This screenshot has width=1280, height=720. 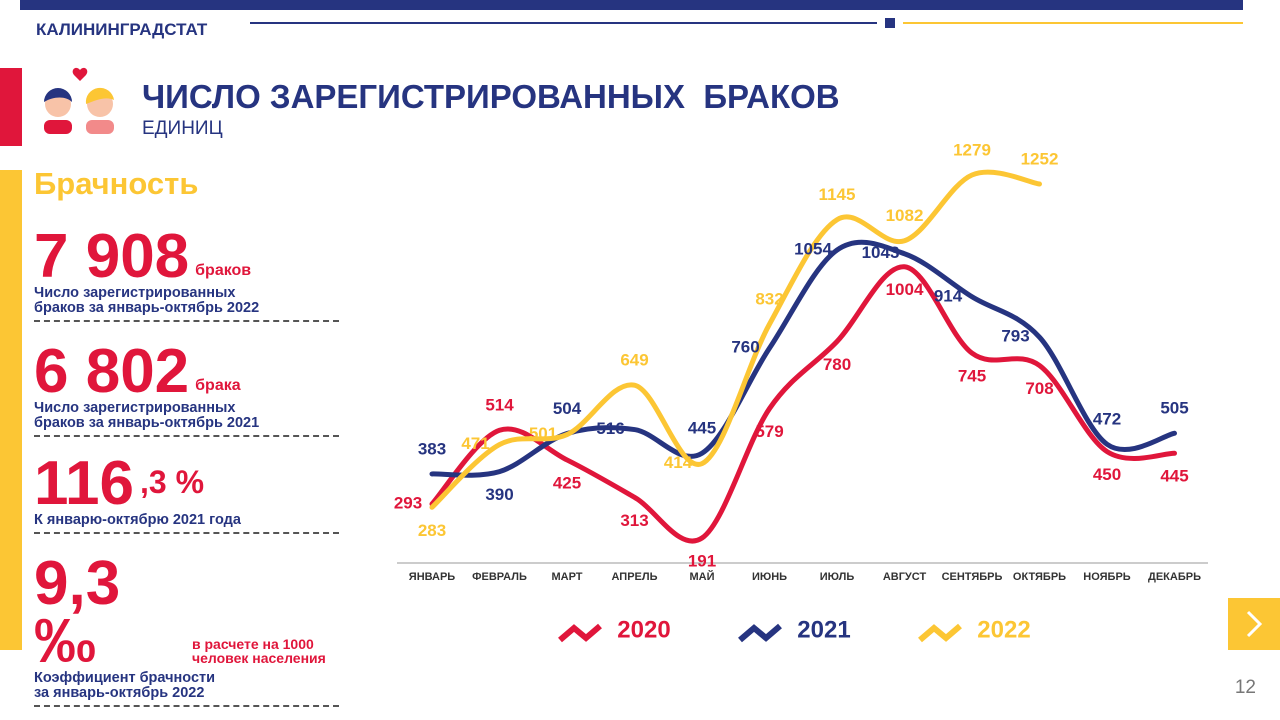 What do you see at coordinates (881, 252) in the screenshot?
I see `data-label: 1043` at bounding box center [881, 252].